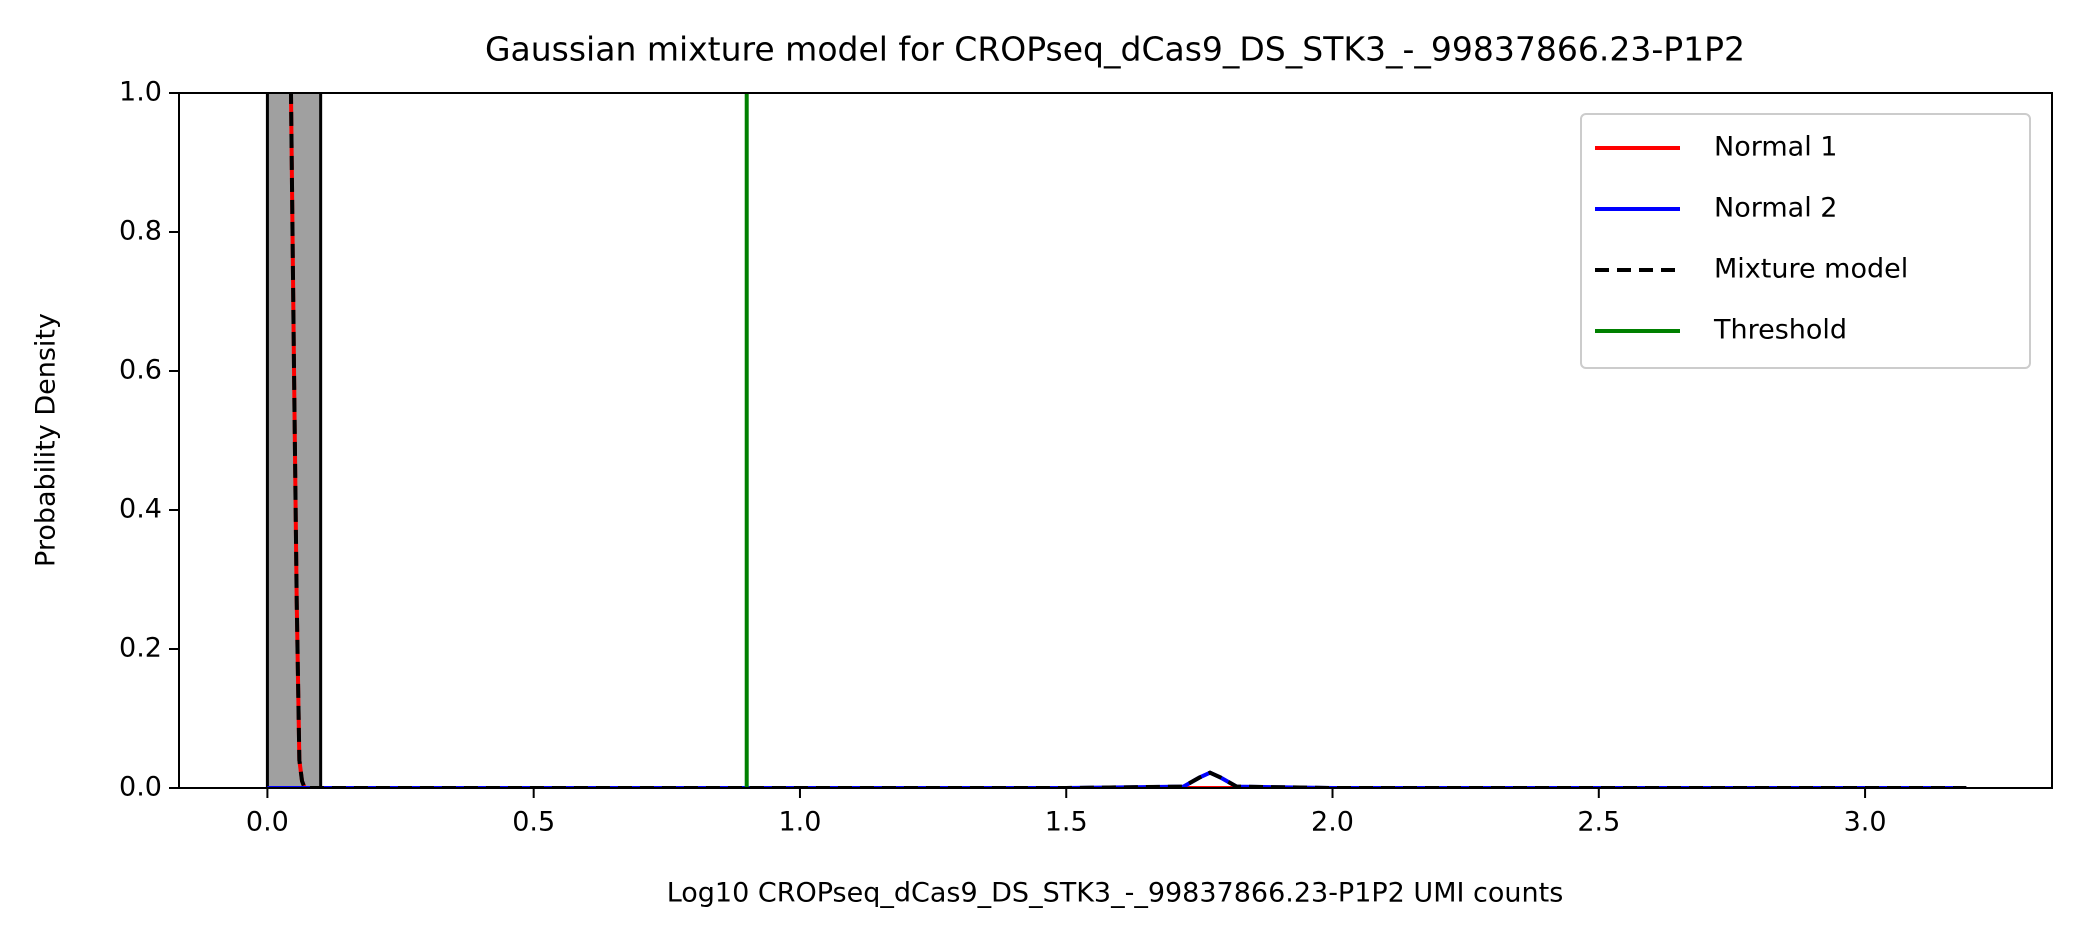 The image size is (2097, 942). Describe the element at coordinates (46, 440) in the screenshot. I see `y-axis-label: Probability Density` at that location.